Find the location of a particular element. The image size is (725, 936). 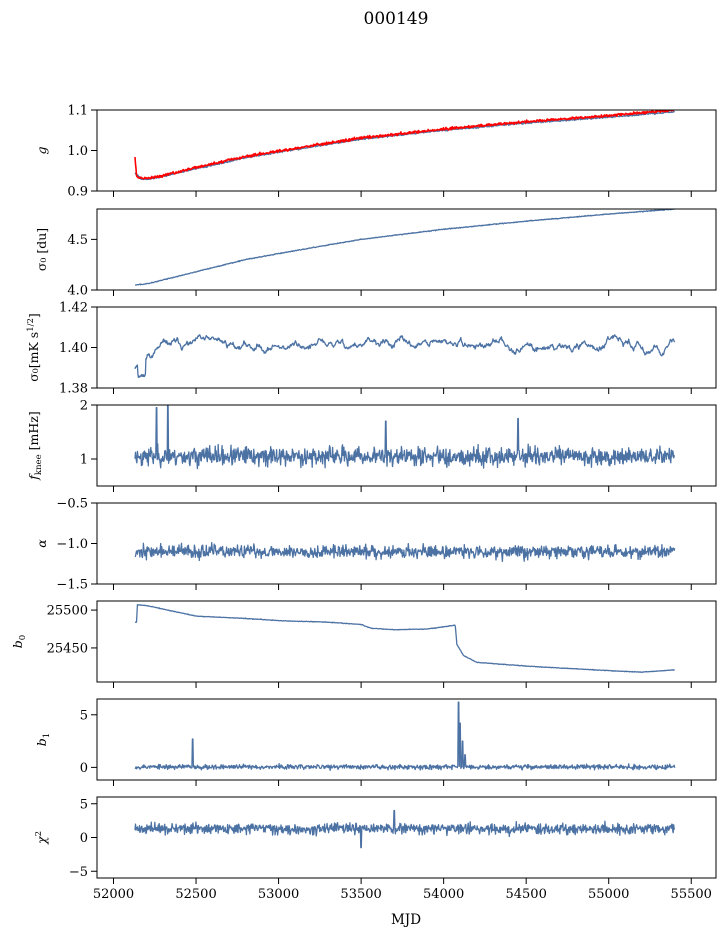

ytick-label-b0-0: 25450 is located at coordinates (67, 648).